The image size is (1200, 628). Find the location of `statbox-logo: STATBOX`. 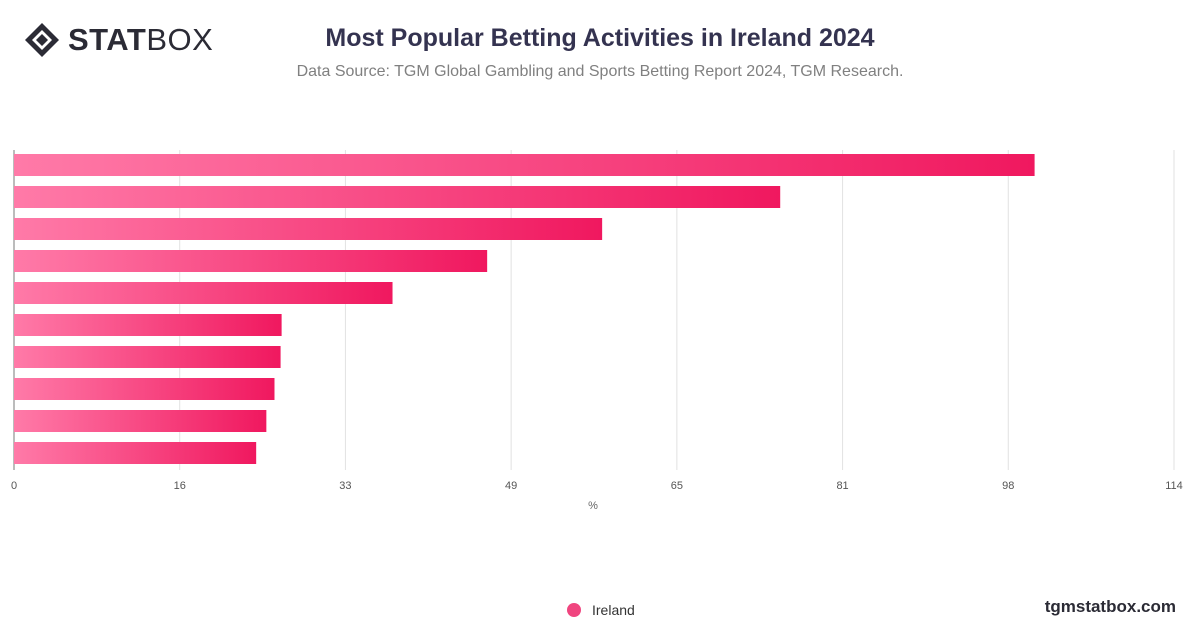

statbox-logo: STATBOX is located at coordinates (118, 40).